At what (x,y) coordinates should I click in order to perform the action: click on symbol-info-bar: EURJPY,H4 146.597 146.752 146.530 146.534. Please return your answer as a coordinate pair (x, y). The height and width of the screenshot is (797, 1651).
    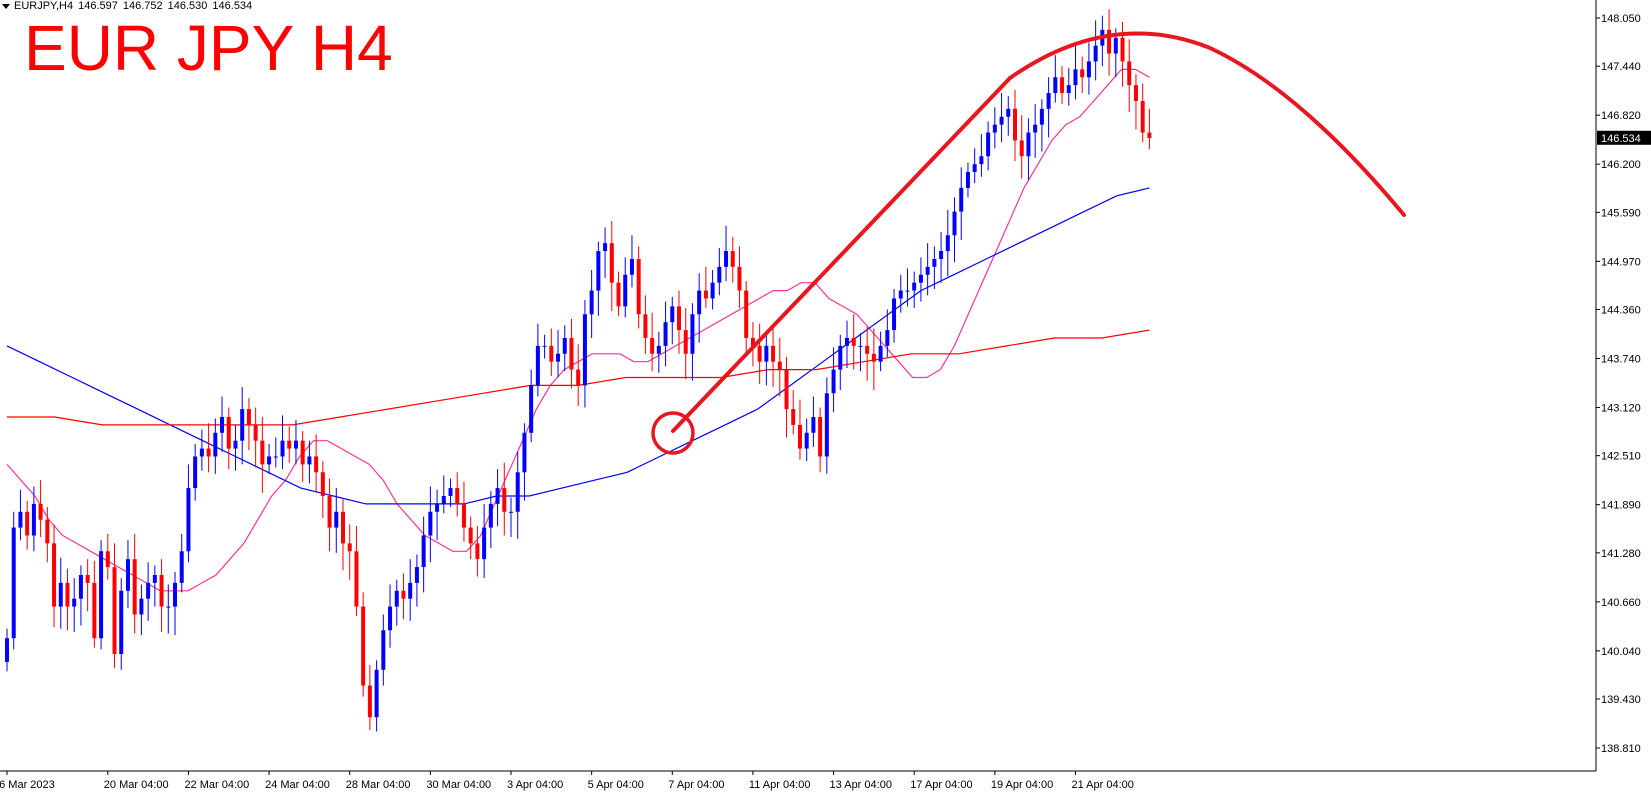
    Looking at the image, I should click on (129, 6).